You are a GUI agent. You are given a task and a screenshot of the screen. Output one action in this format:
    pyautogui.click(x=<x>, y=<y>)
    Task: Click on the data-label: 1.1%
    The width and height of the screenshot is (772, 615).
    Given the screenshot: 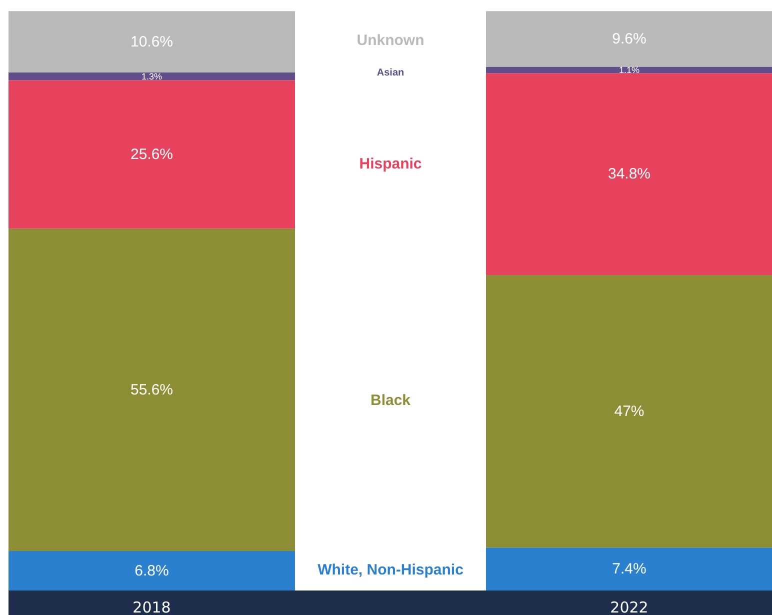 What is the action you would take?
    pyautogui.click(x=629, y=69)
    